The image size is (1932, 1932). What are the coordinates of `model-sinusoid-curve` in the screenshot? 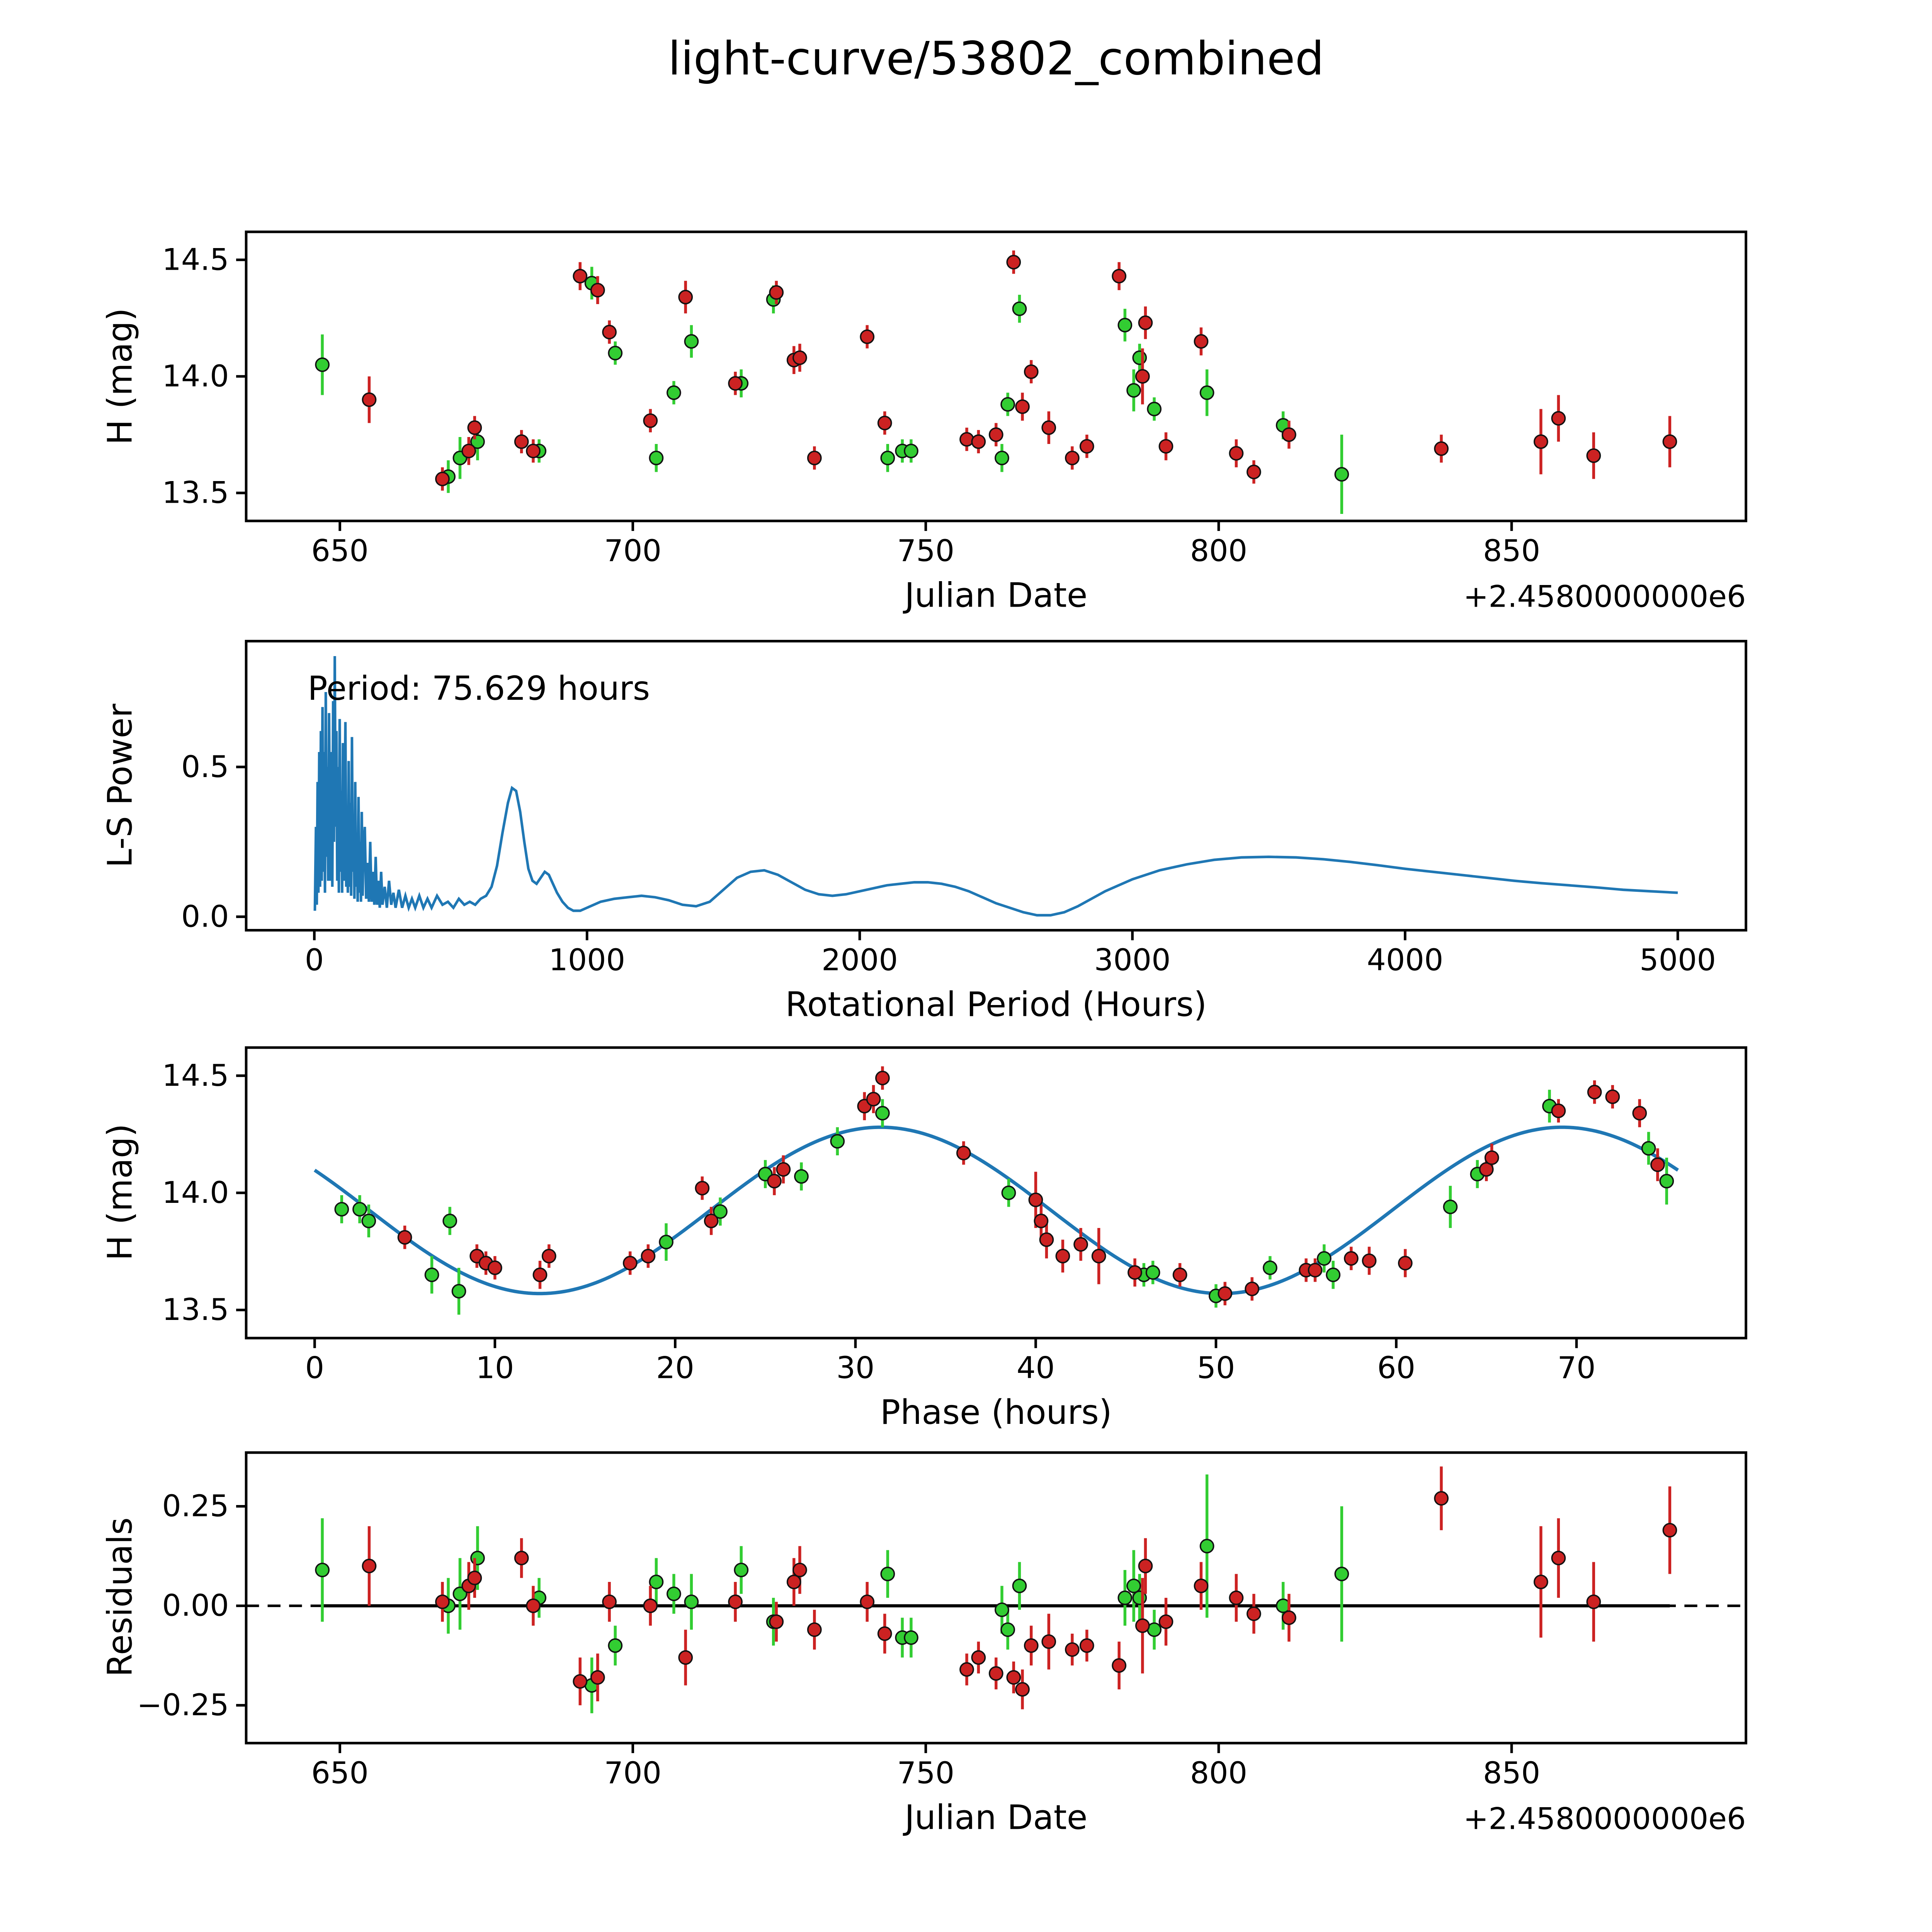 It's located at (996, 1211).